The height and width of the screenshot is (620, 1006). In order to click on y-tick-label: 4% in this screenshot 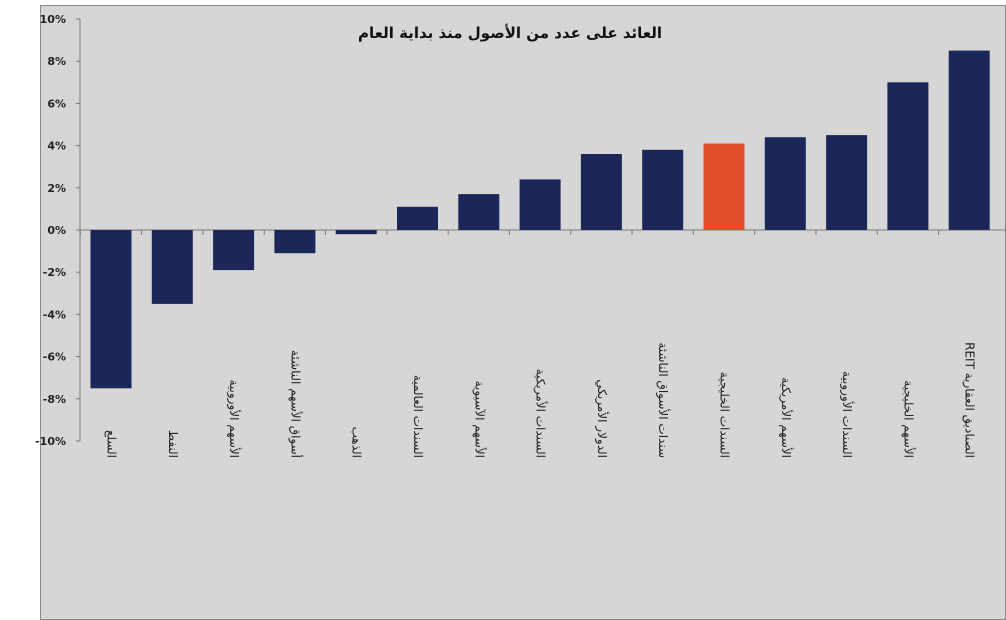, I will do `click(56, 146)`.